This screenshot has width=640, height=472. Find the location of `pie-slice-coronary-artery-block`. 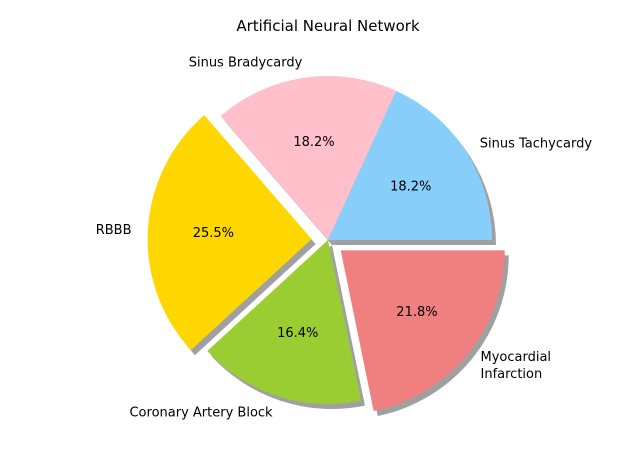

pie-slice-coronary-artery-block is located at coordinates (284, 322).